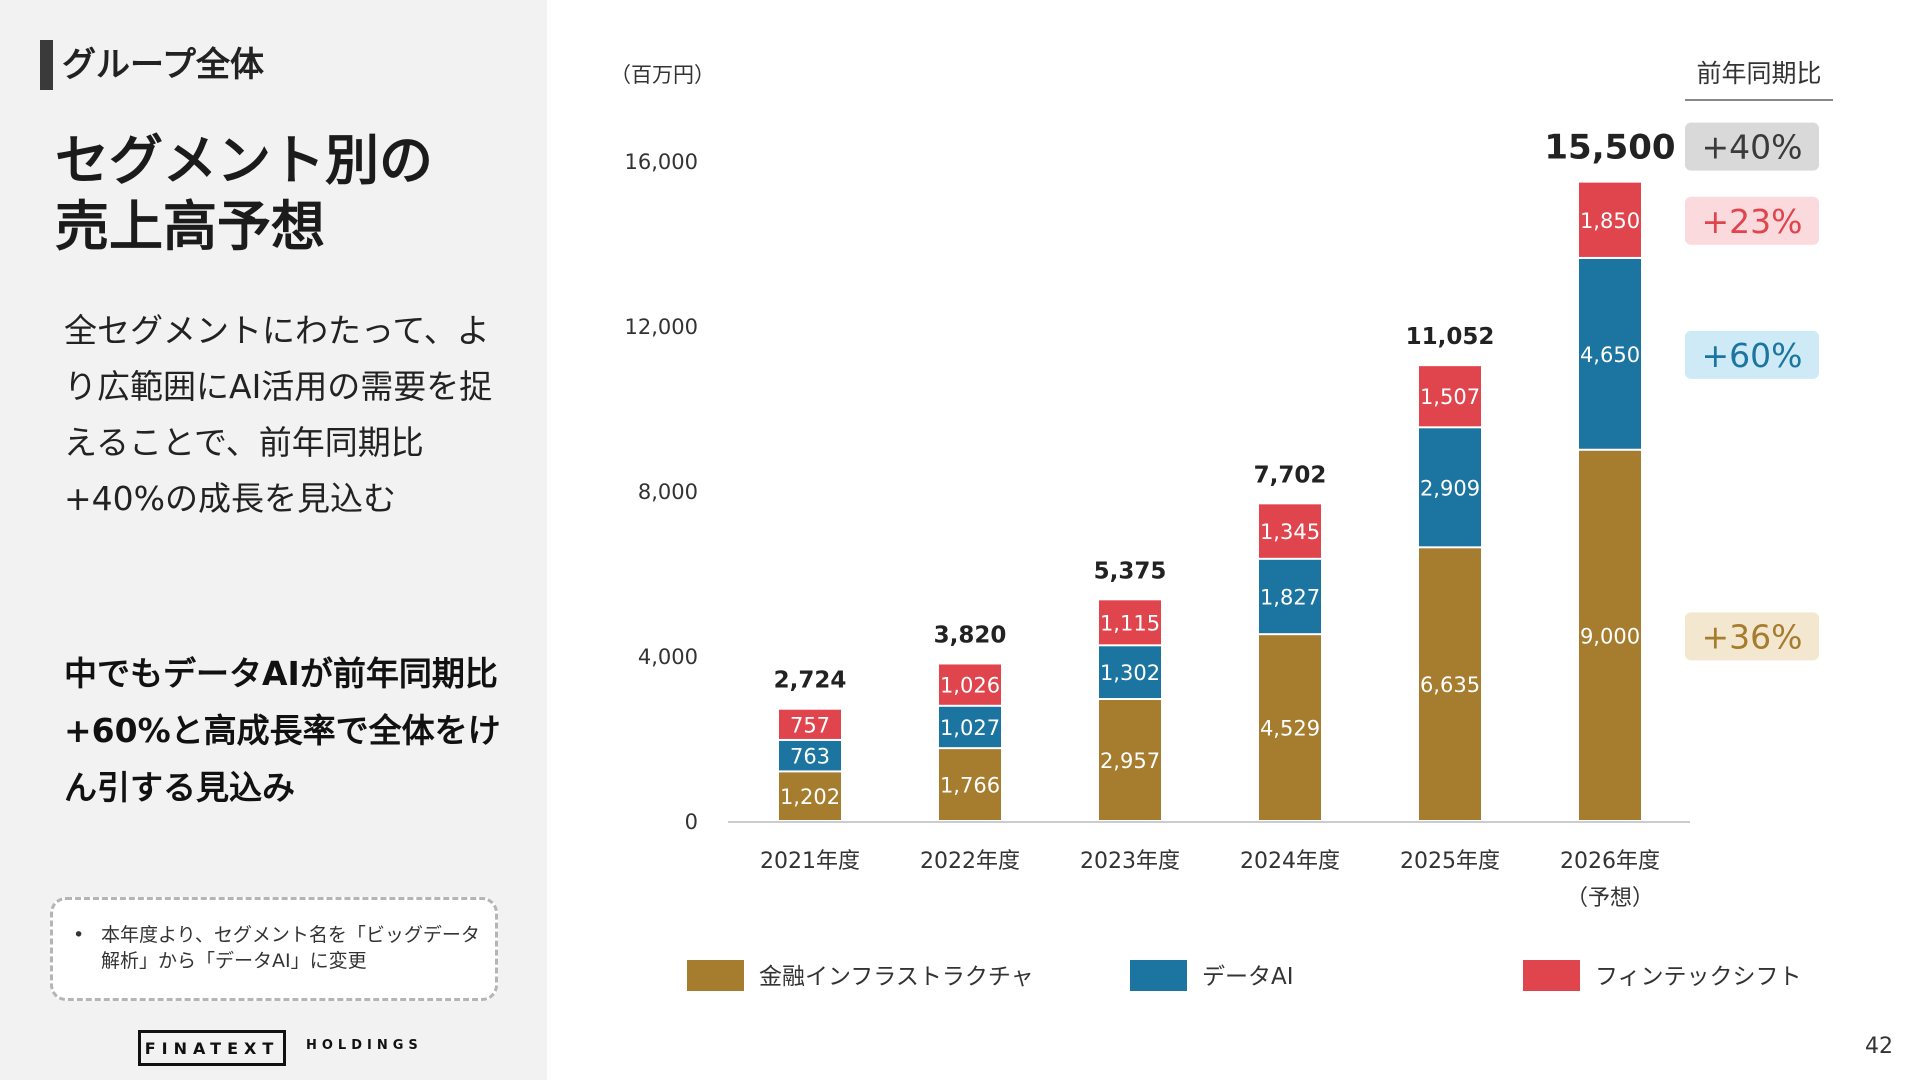 The image size is (1920, 1080). I want to click on bar-value-label: 2,957, so click(1130, 761).